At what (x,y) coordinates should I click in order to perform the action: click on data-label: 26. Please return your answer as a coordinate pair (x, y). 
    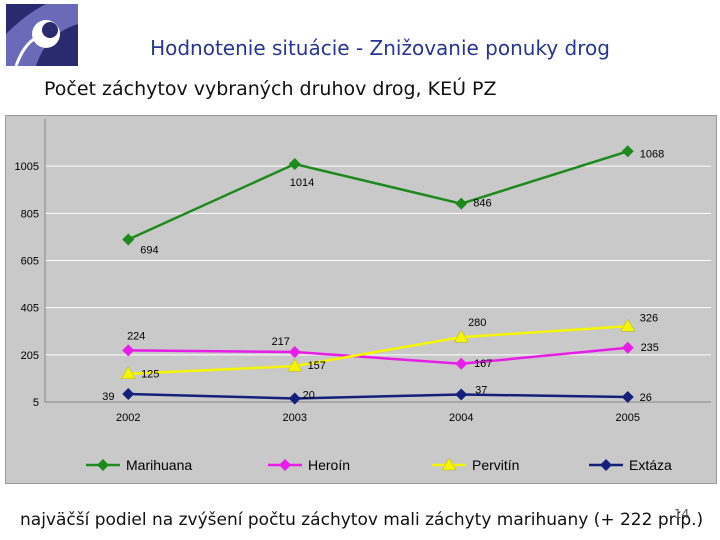
    Looking at the image, I should click on (646, 398).